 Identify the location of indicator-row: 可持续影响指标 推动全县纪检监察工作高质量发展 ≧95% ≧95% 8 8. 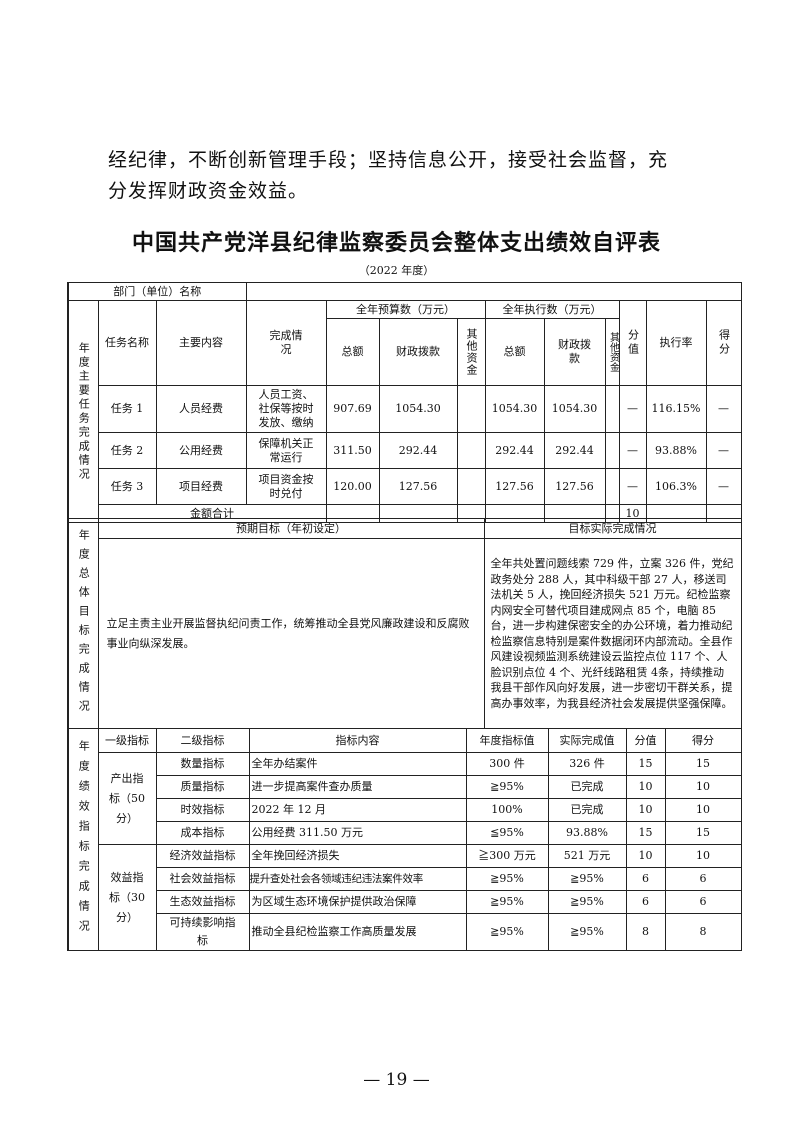
(405, 932).